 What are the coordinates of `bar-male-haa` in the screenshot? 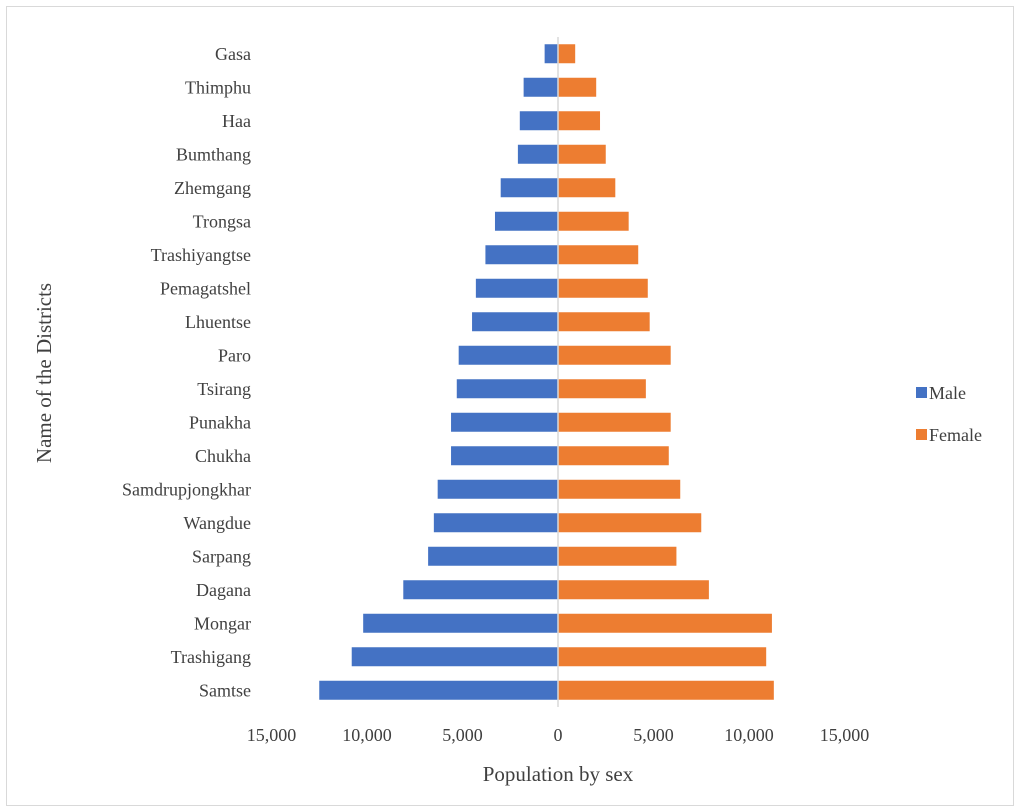 It's located at (538, 121).